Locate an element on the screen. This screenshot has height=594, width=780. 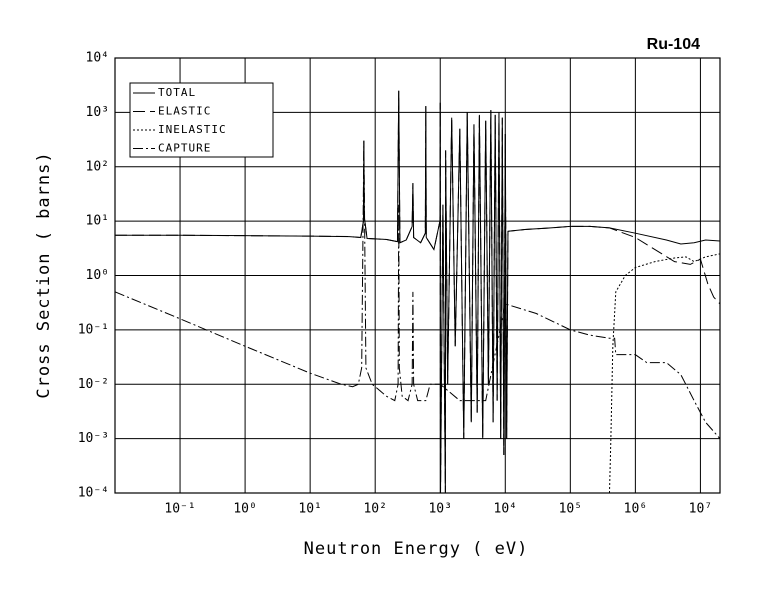
legend-label: CAPTURE is located at coordinates (184, 148).